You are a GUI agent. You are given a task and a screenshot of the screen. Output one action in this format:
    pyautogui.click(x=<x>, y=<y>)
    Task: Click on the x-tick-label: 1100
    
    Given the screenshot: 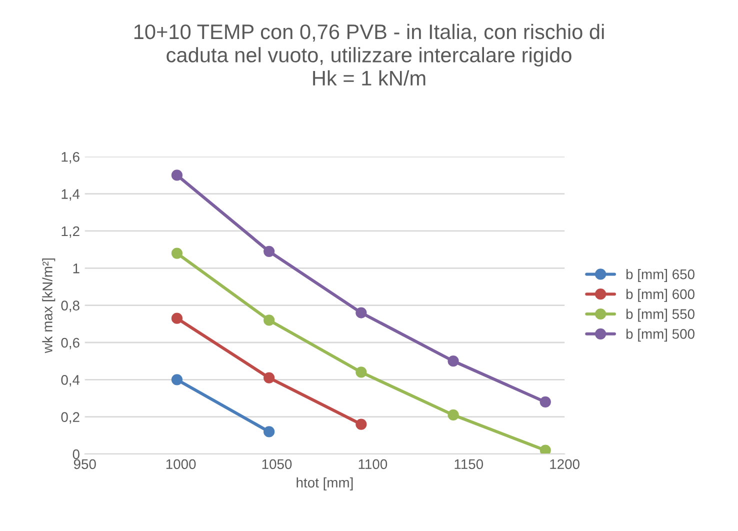 What is the action you would take?
    pyautogui.click(x=373, y=464)
    